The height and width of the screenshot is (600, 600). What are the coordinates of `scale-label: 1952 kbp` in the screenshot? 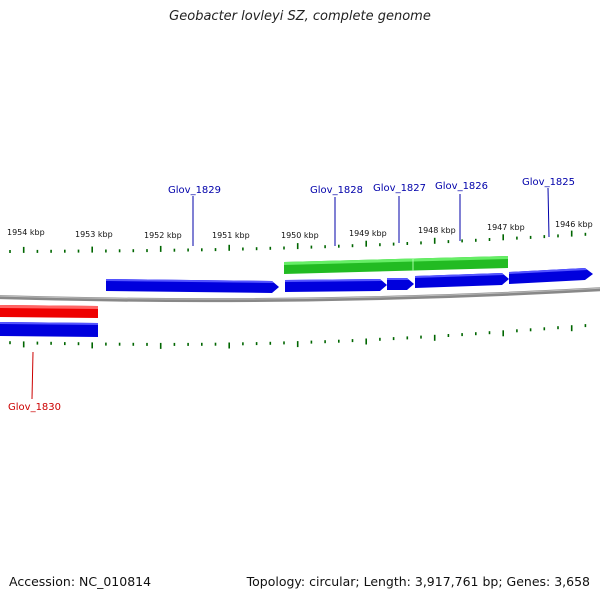 It's located at (163, 235).